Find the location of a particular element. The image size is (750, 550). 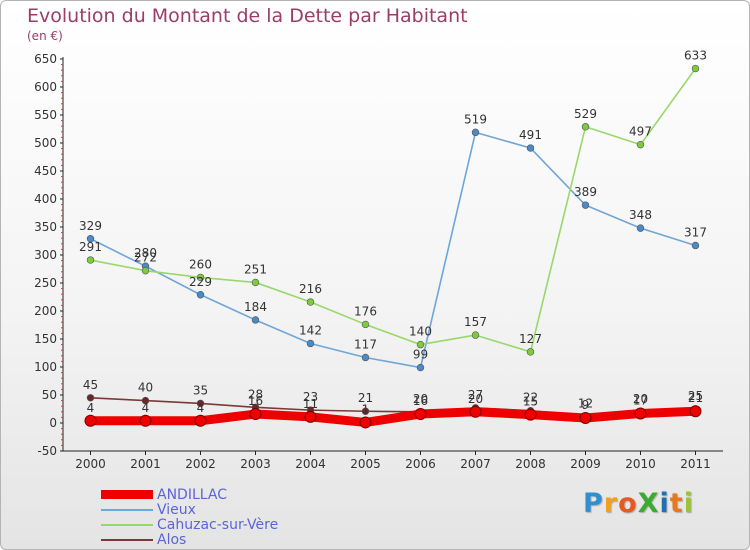

x-tick-label: 2004 is located at coordinates (310, 464).